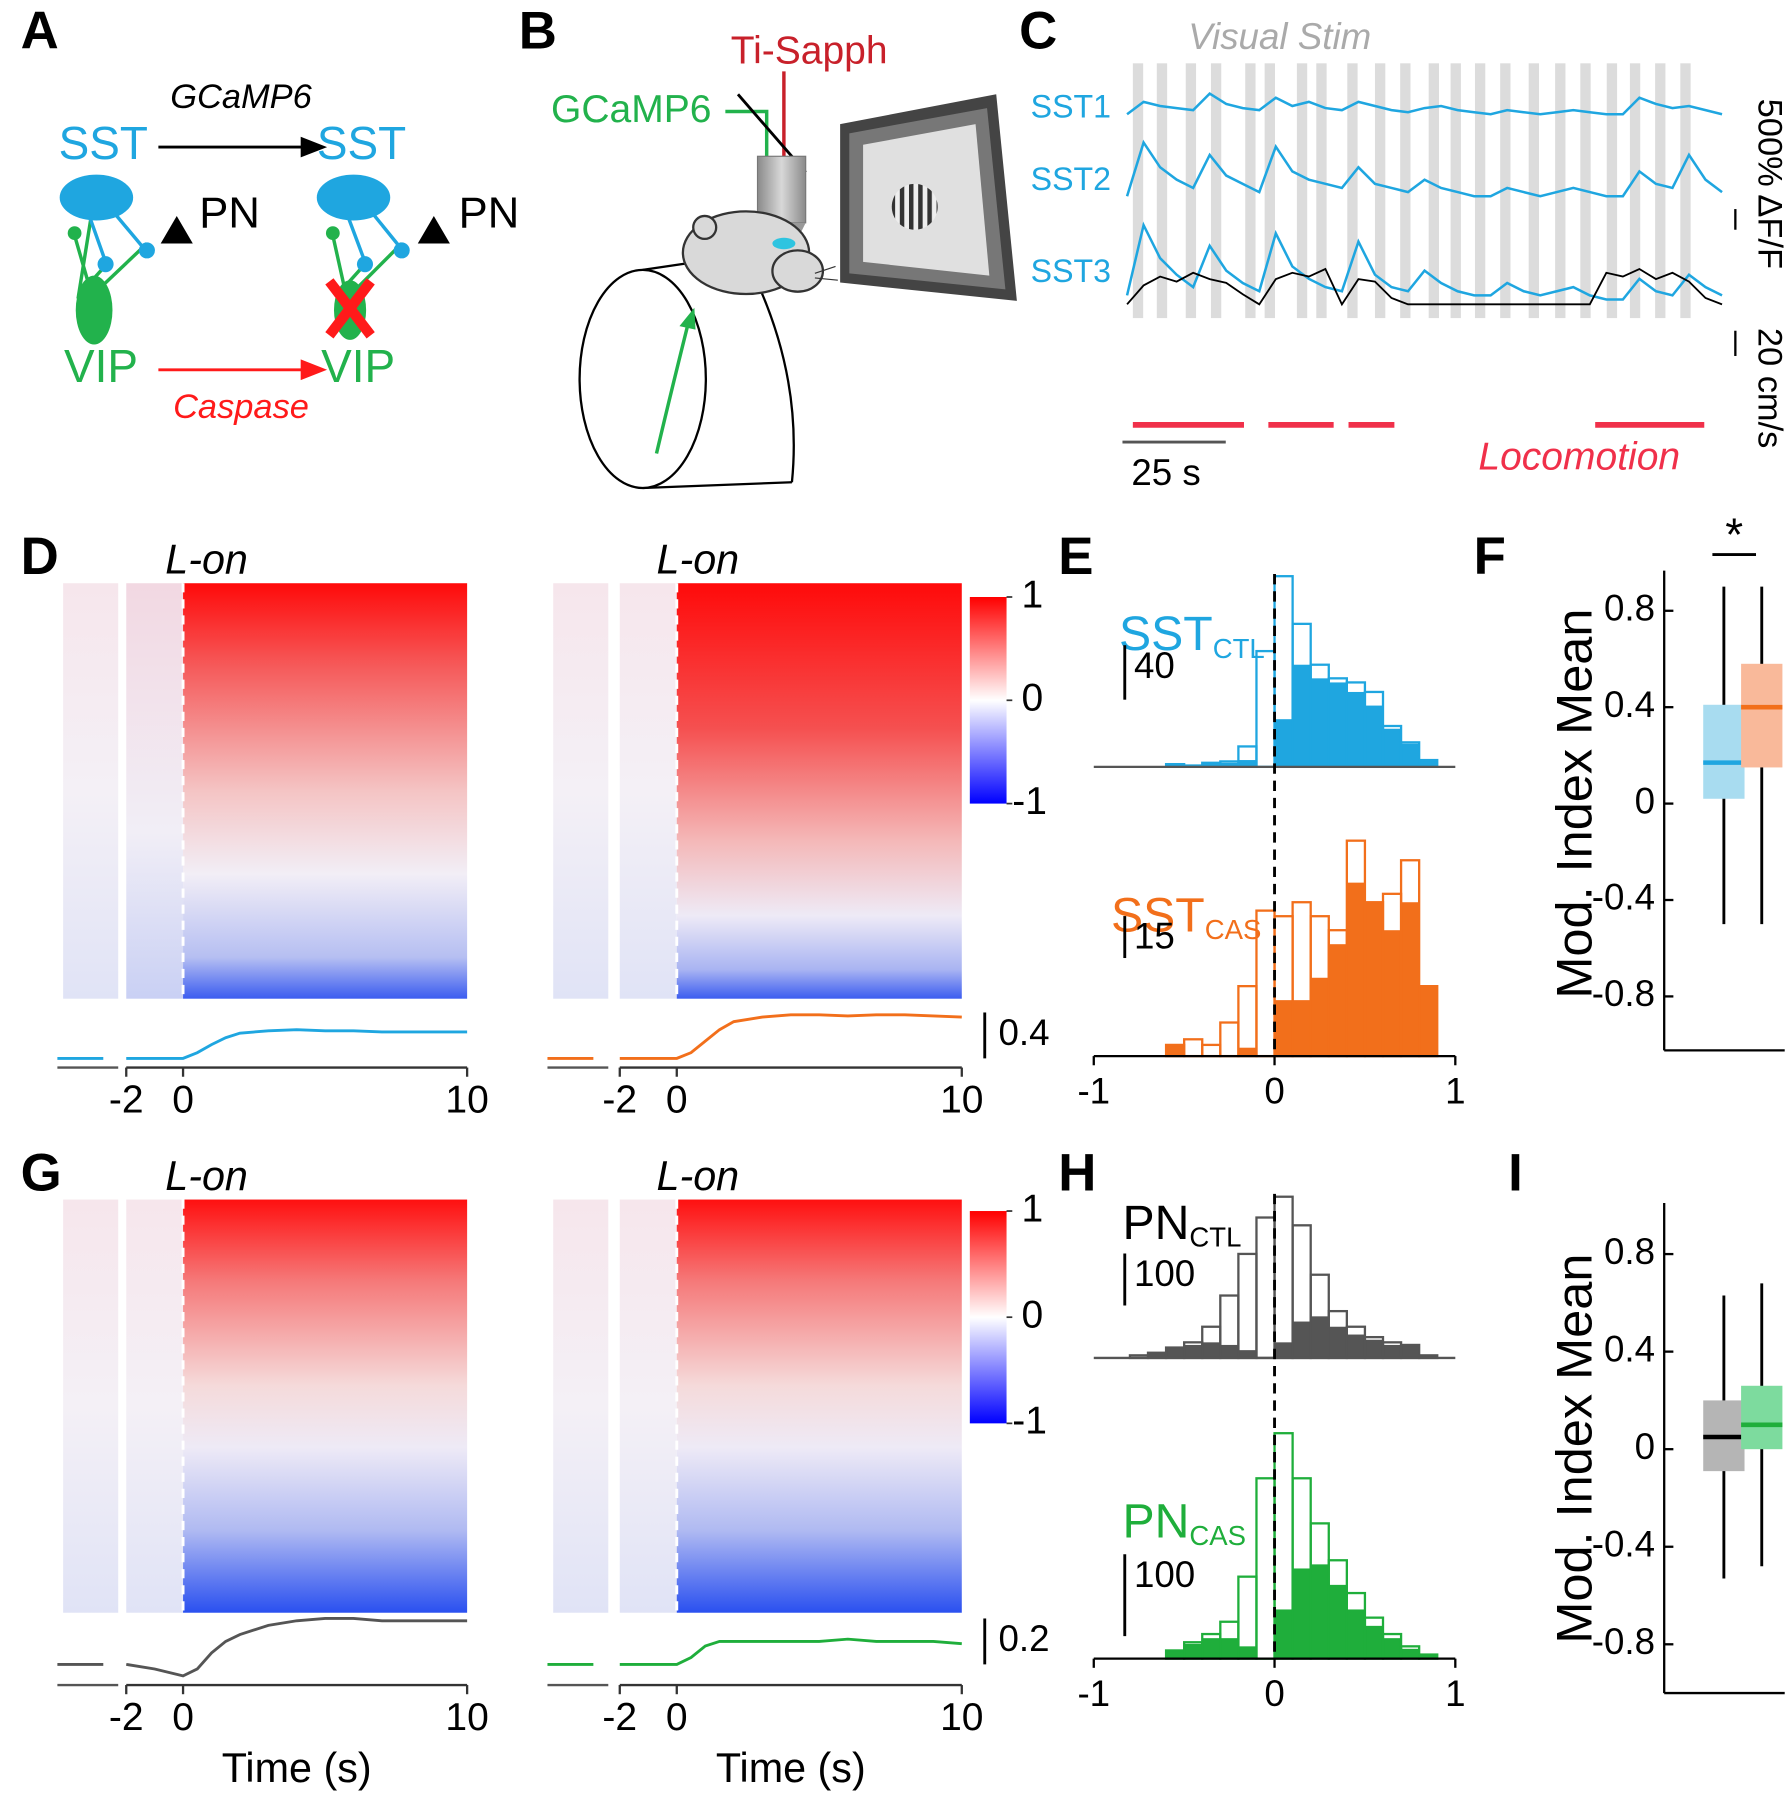 This screenshot has height=1800, width=1787. Describe the element at coordinates (1029, 1421) in the screenshot. I see `colorbar-label: -1` at that location.